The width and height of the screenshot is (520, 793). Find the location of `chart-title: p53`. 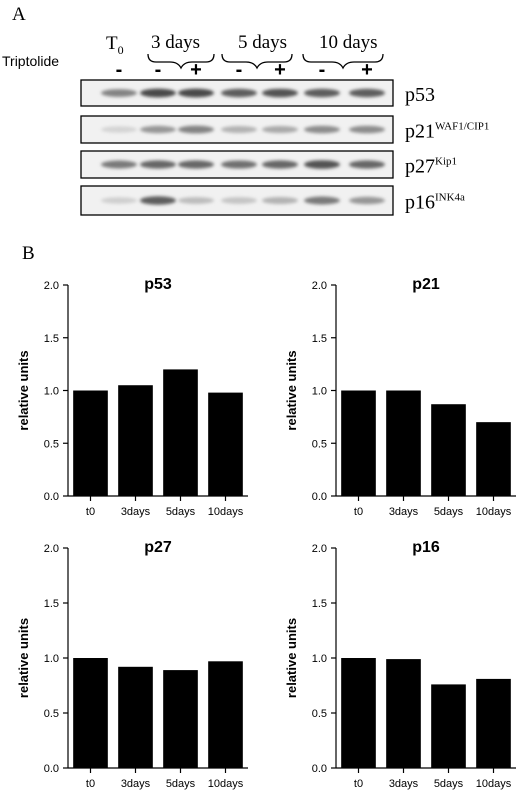

chart-title: p53 is located at coordinates (158, 284).